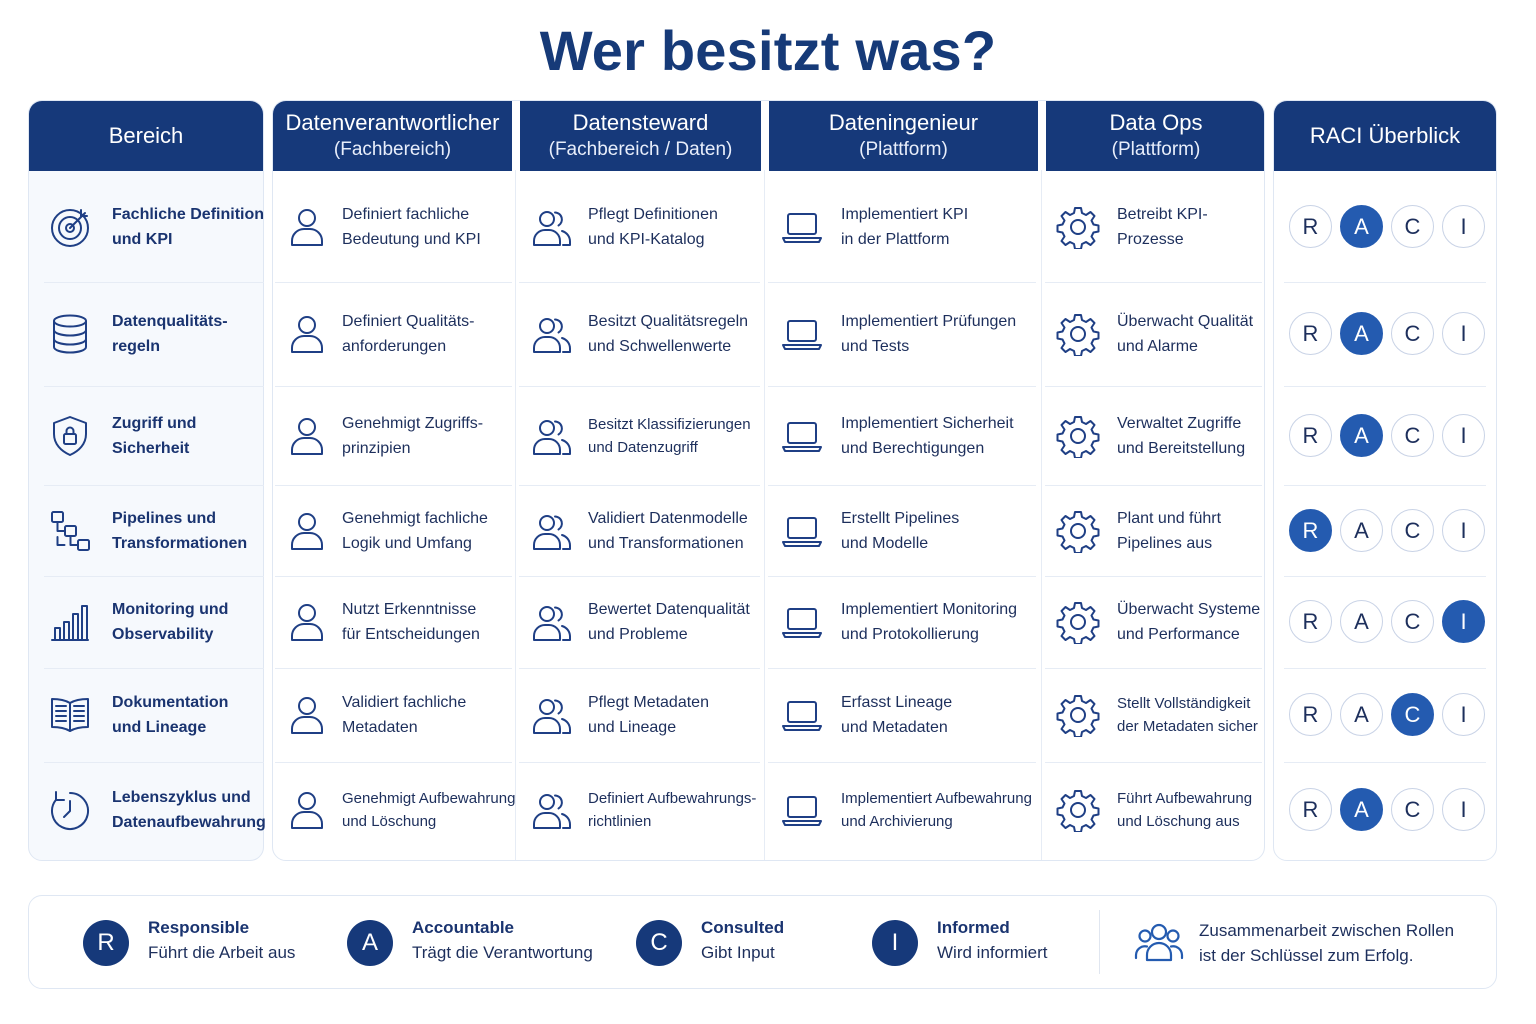 This screenshot has width=1536, height=1024. Describe the element at coordinates (411, 239) in the screenshot. I see `responsibility-line: Bedeutung und KPI` at that location.